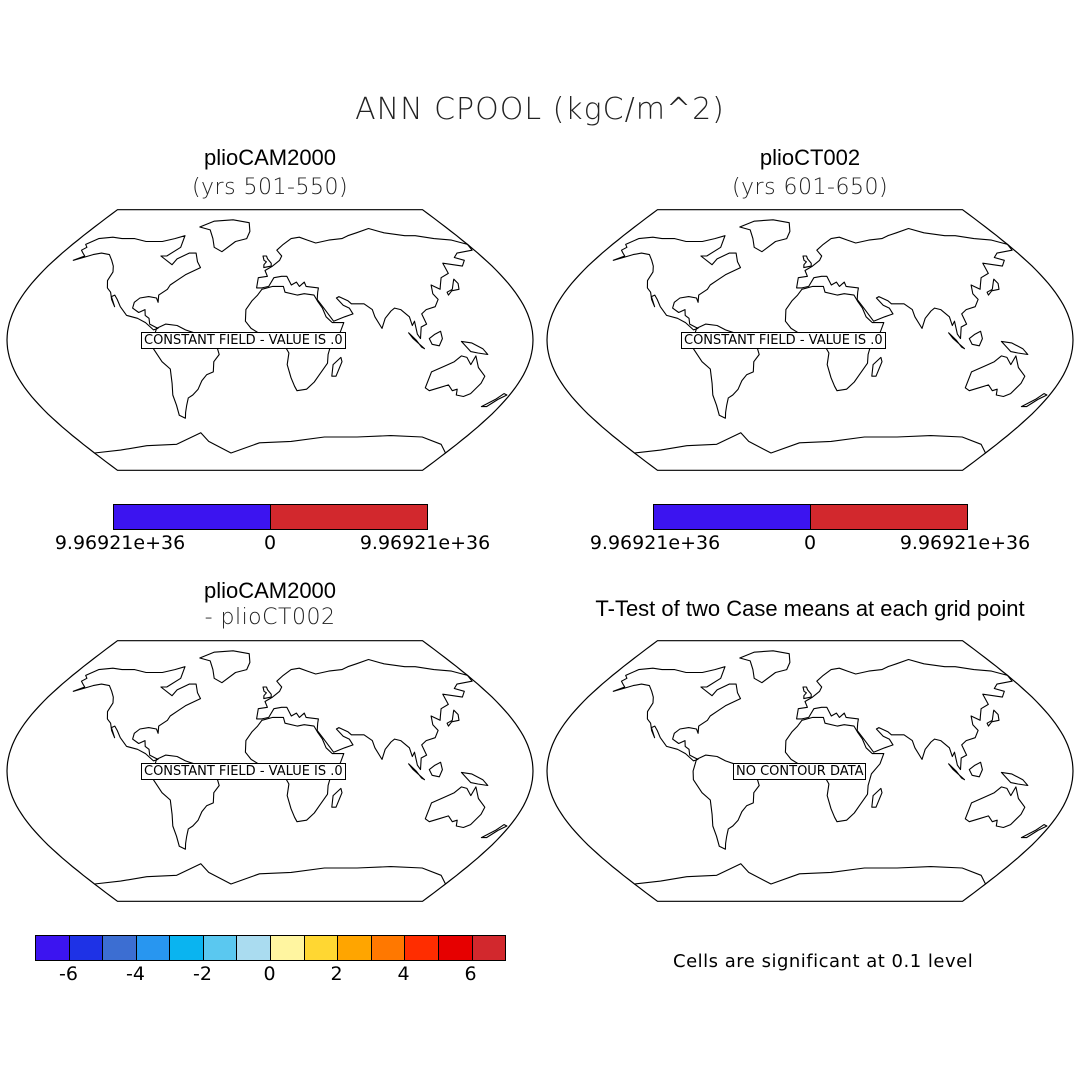  I want to click on panel4-map-coastline-eurasia, so click(904, 714).